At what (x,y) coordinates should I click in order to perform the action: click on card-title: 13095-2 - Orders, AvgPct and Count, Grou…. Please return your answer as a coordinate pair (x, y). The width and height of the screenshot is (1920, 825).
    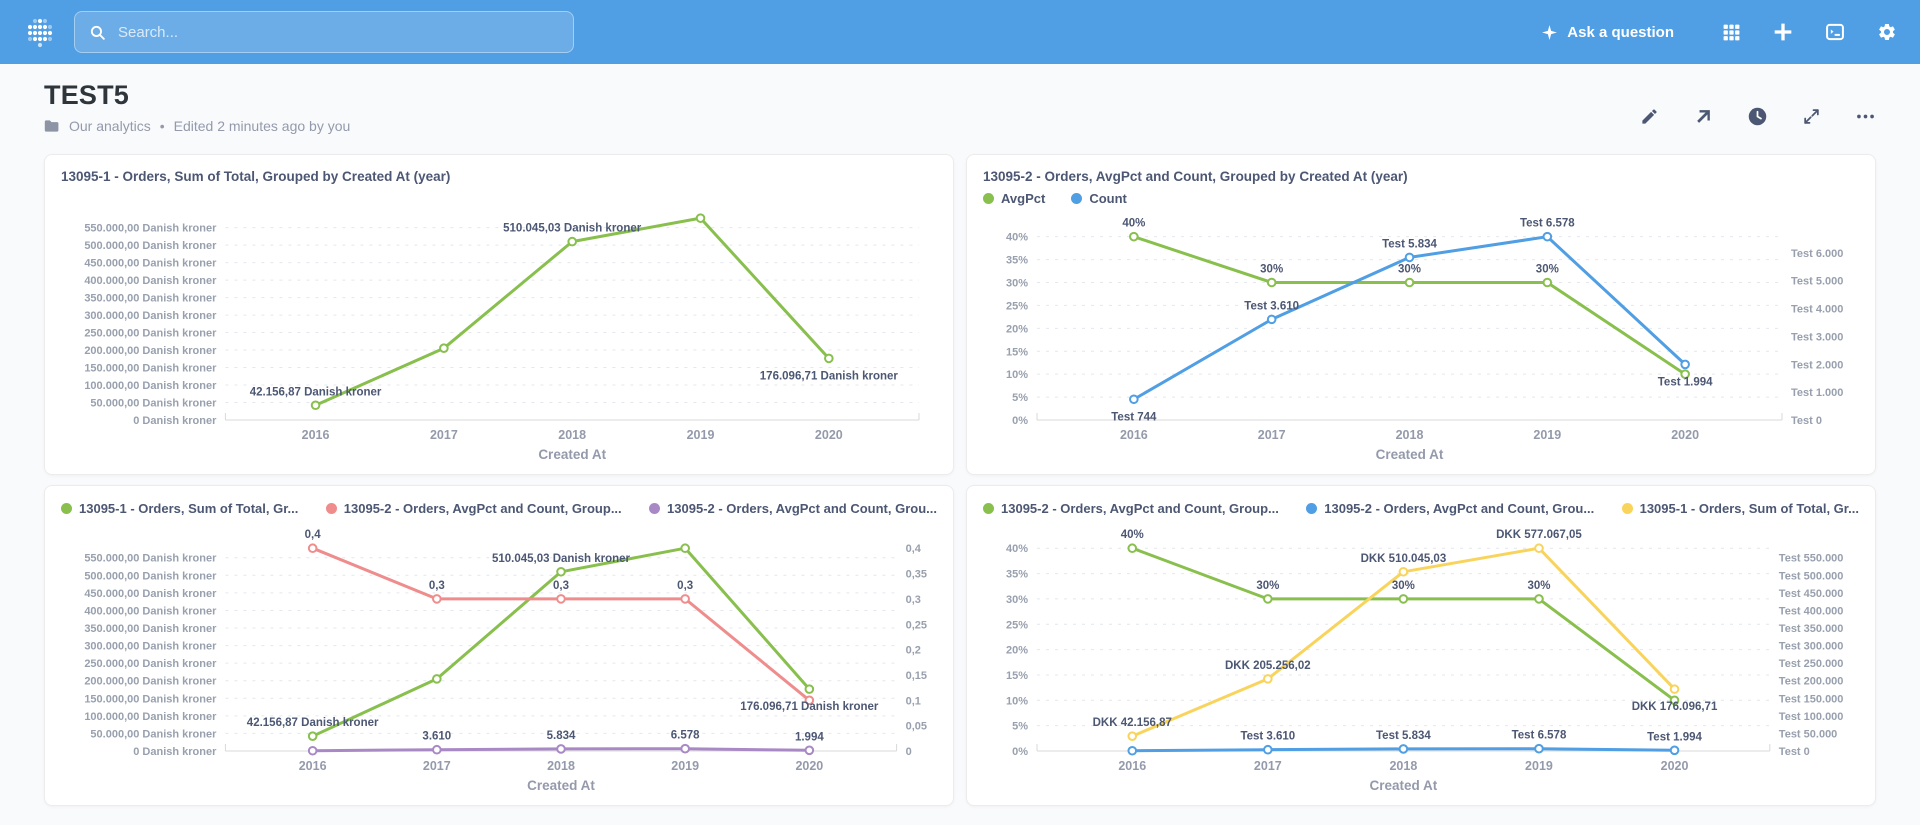
    Looking at the image, I should click on (1195, 176).